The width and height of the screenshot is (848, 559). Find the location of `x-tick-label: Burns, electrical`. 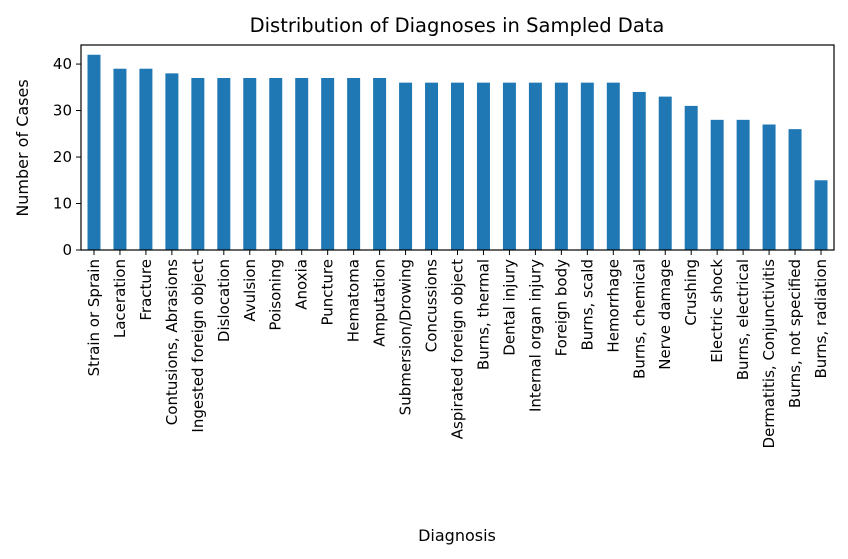

x-tick-label: Burns, electrical is located at coordinates (743, 319).